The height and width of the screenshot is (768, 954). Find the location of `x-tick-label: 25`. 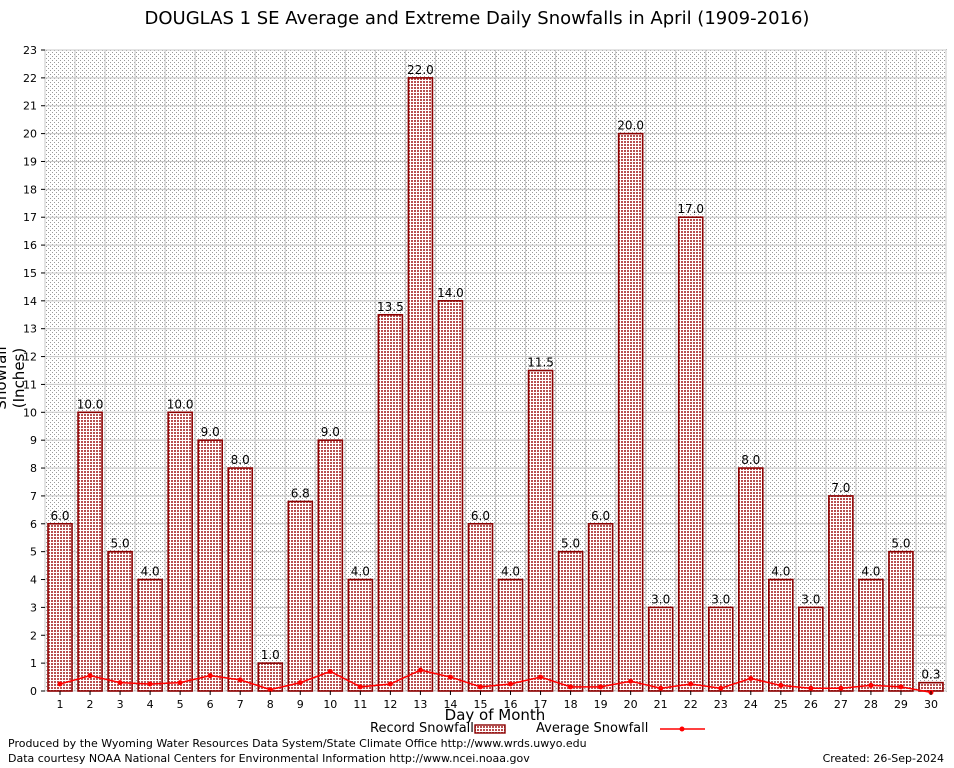

x-tick-label: 25 is located at coordinates (781, 704).